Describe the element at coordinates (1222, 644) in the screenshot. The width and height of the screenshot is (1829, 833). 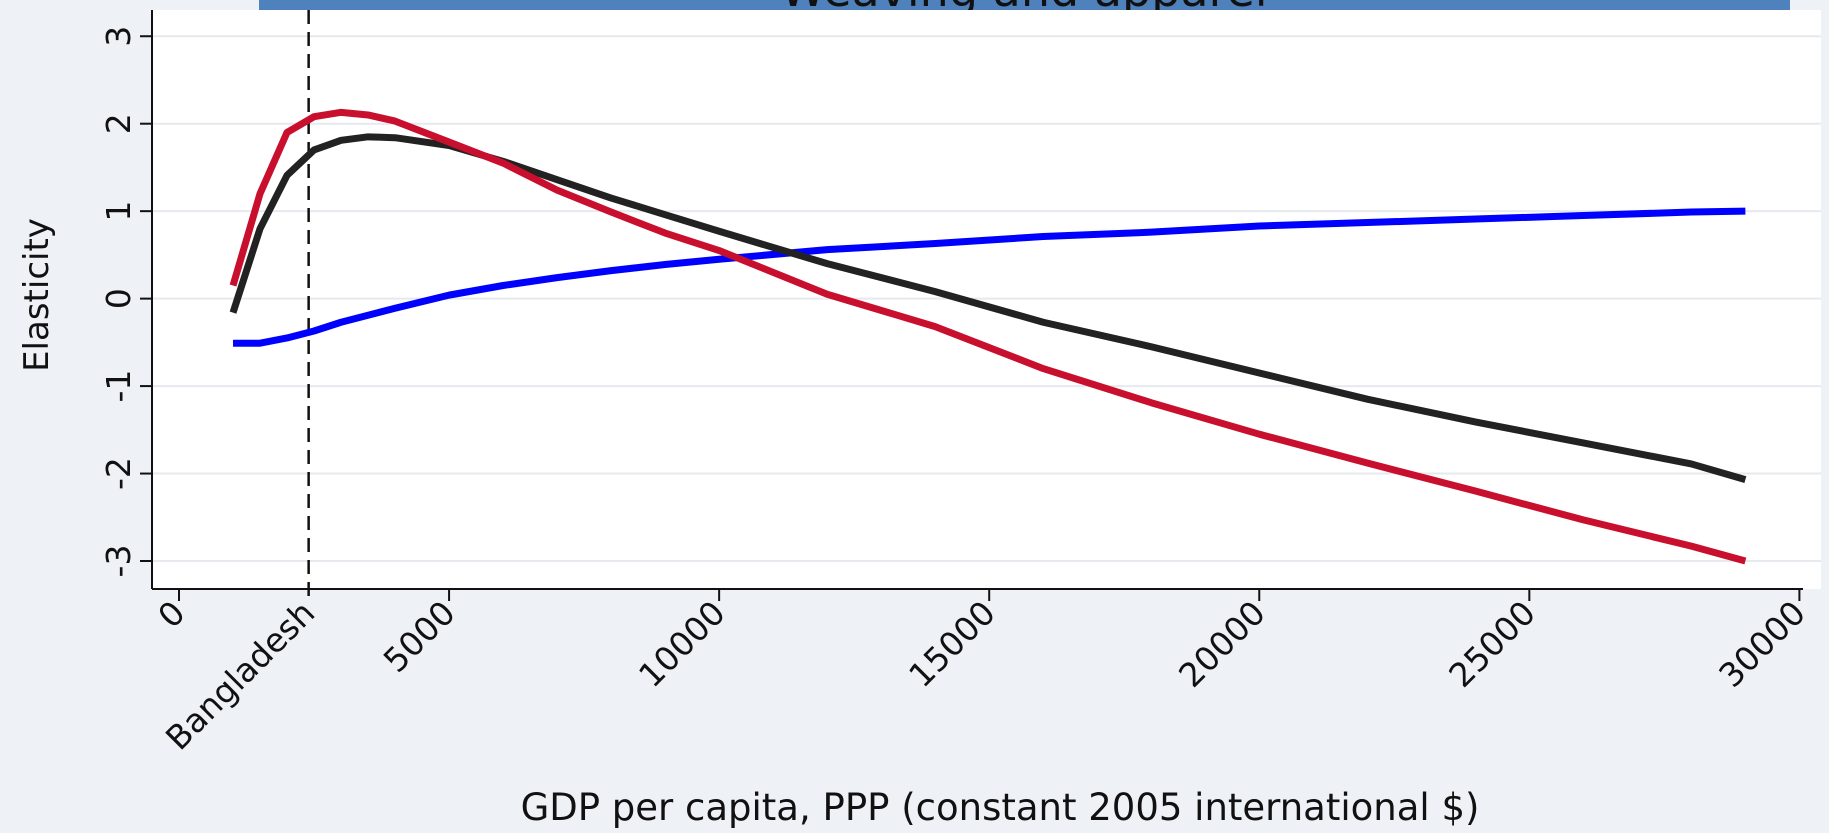
I see `x-tick-label: 20000` at that location.